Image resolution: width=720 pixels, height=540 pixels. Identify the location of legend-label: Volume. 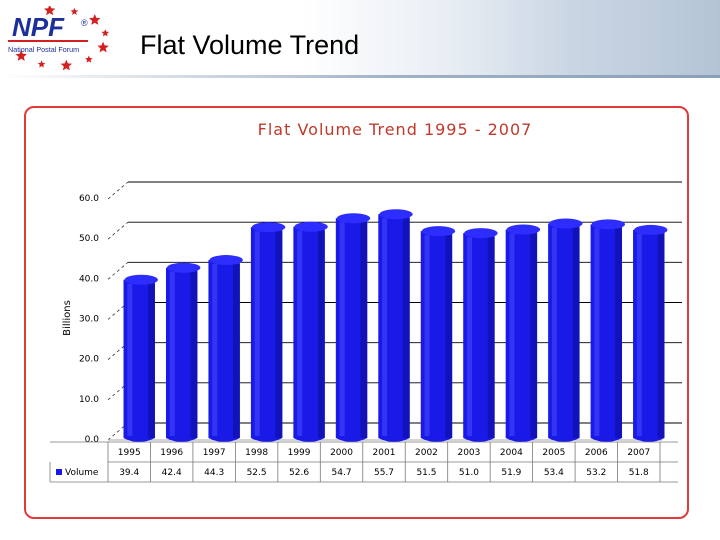
(82, 473).